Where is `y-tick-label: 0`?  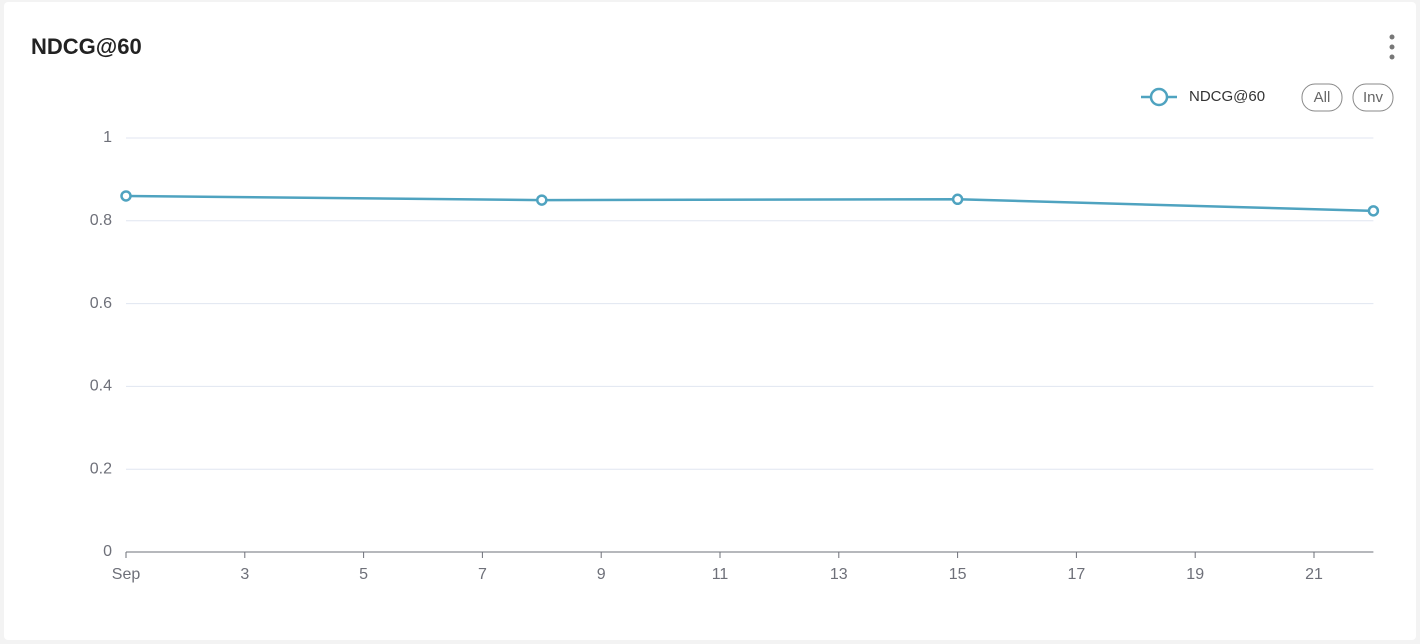
y-tick-label: 0 is located at coordinates (107, 551).